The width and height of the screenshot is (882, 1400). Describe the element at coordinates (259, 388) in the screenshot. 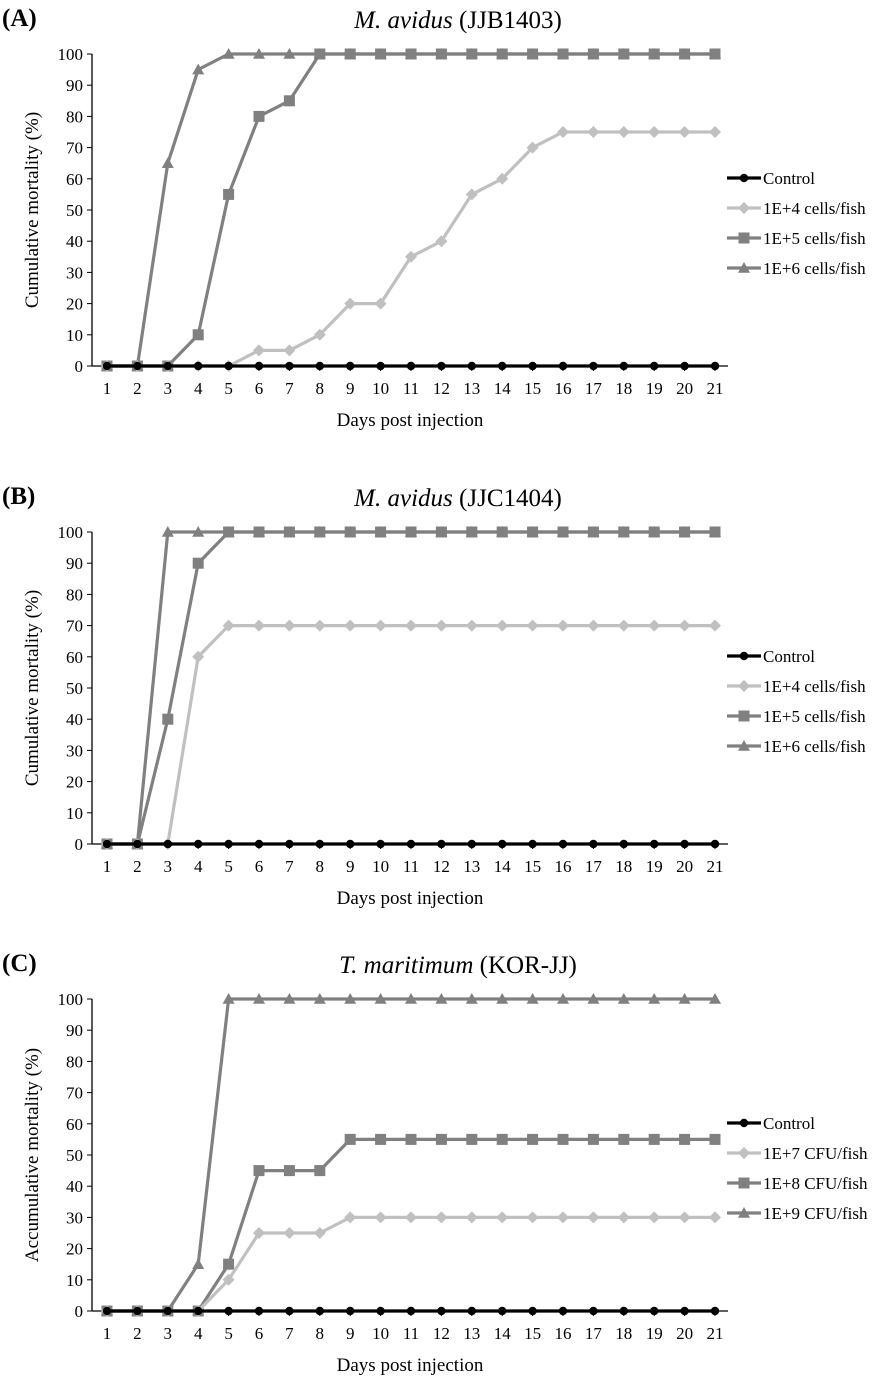

I see `x-tick-label: 6` at that location.